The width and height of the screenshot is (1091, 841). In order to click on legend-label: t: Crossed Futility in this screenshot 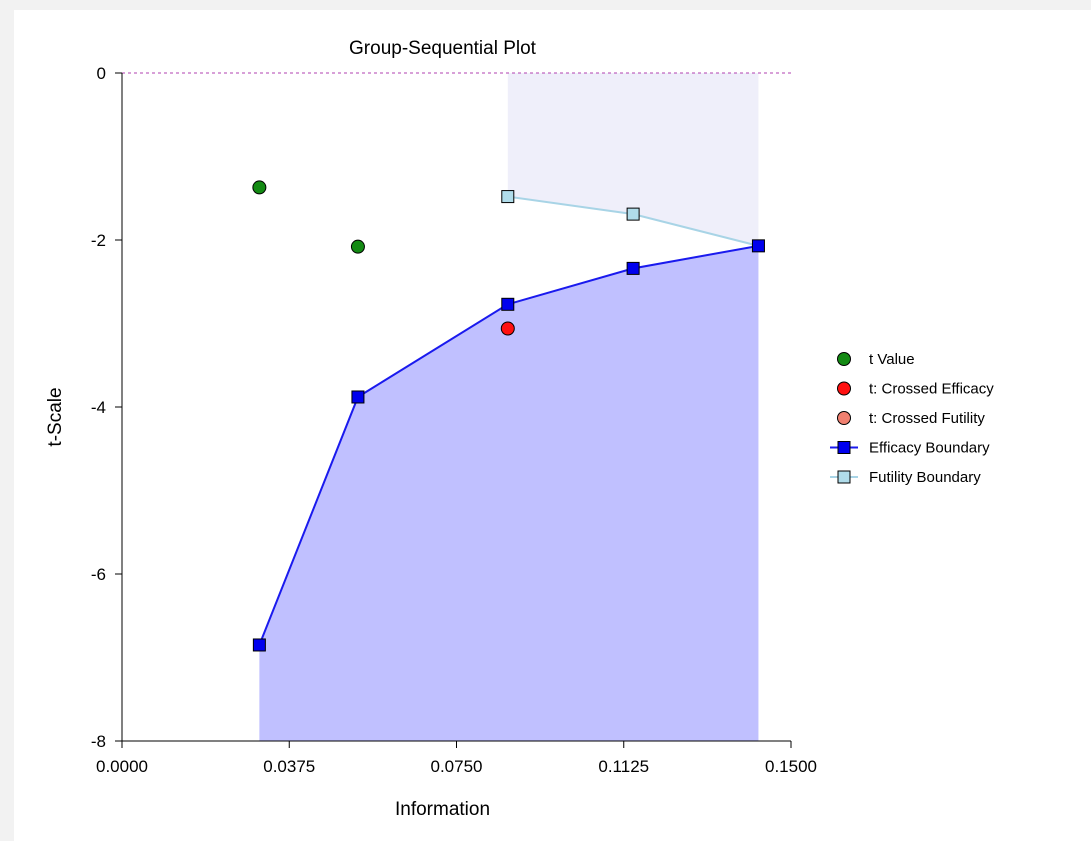, I will do `click(927, 418)`.